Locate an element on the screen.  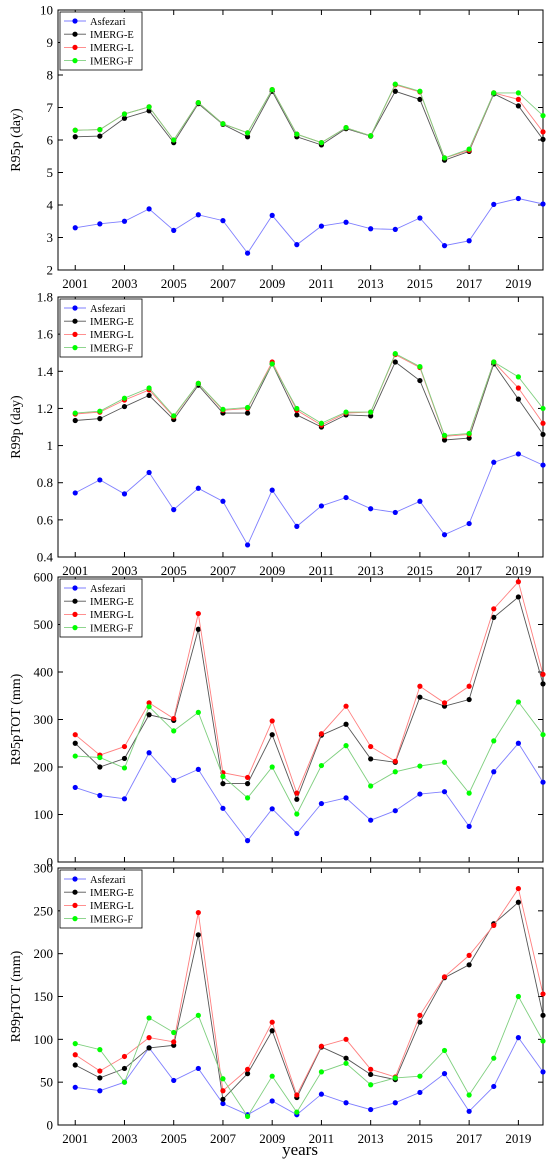
y-tick-label: 200 is located at coordinates (44, 767).